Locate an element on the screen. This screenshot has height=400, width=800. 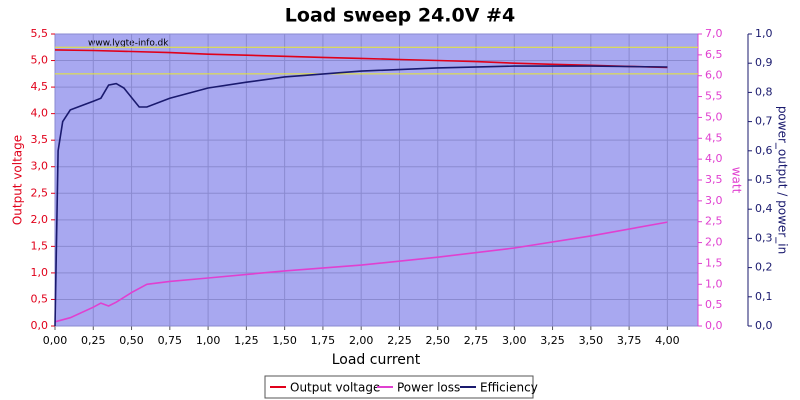
y-tick-label: 3,0 is located at coordinates (40, 166).